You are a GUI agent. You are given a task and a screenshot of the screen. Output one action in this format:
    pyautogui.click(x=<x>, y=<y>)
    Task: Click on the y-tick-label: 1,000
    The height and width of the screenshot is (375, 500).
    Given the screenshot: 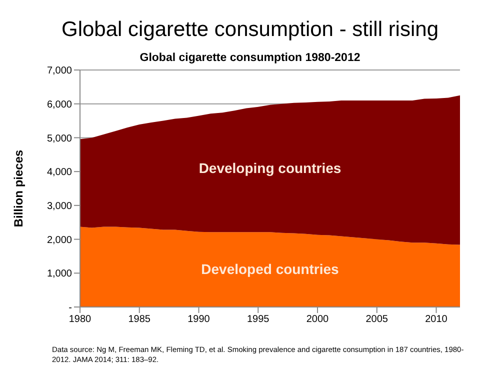 What is the action you would take?
    pyautogui.click(x=59, y=274)
    